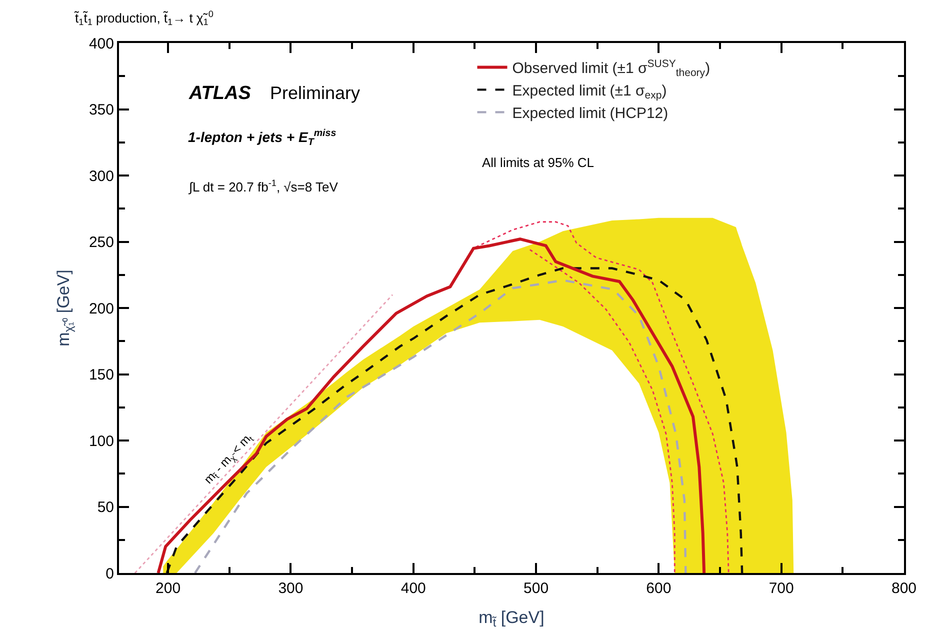 The image size is (932, 635). Describe the element at coordinates (101, 242) in the screenshot. I see `y-tick-label: 250` at that location.